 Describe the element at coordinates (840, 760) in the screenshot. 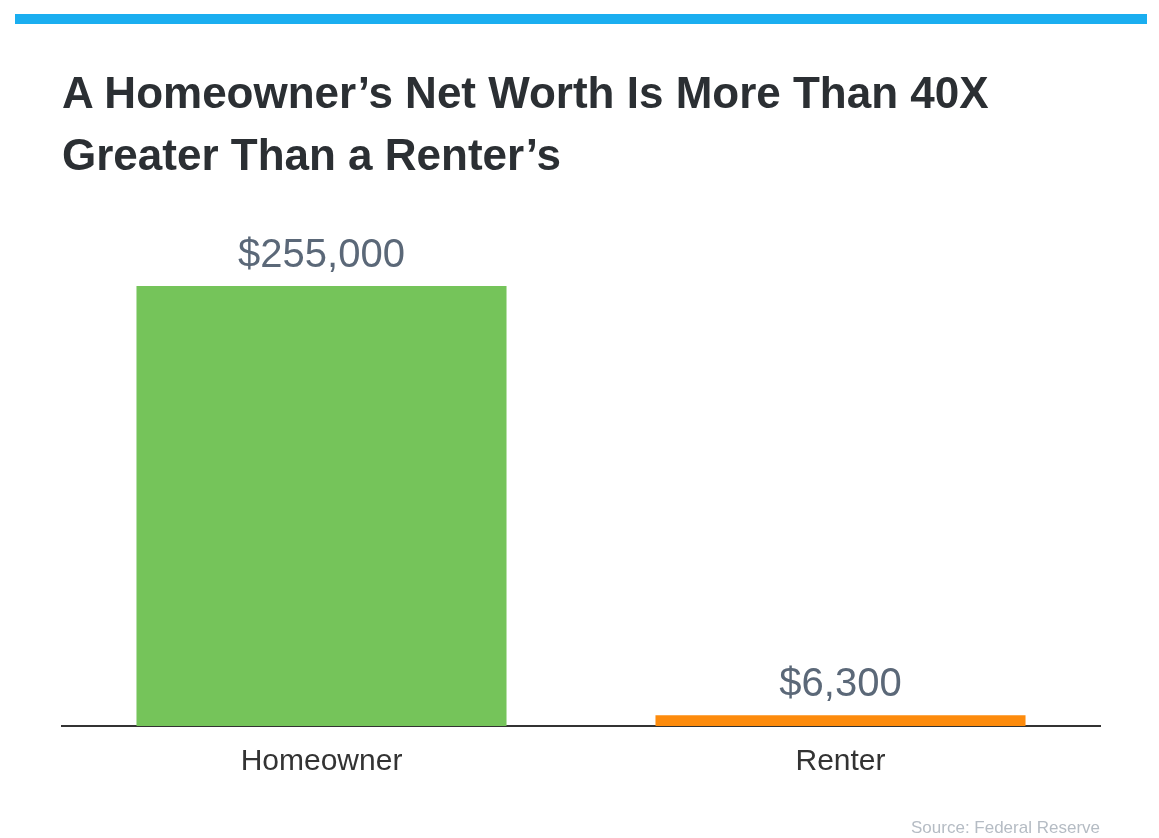

I see `x-tick-label: Renter` at that location.